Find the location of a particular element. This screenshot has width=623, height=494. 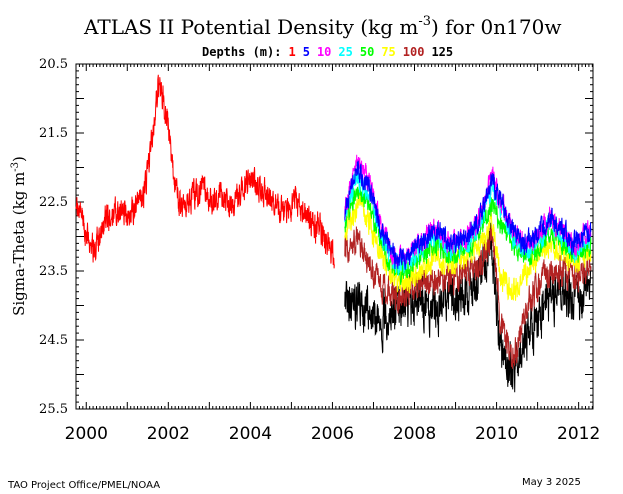

footer-credit: TAO Project Office/PMEL/NOAA is located at coordinates (83, 485).